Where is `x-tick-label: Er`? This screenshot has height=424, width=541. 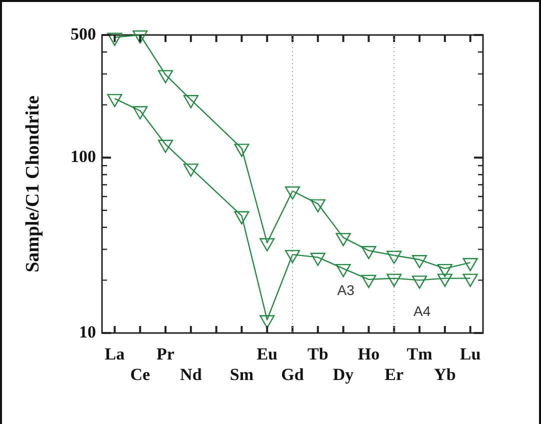 x-tick-label: Er is located at coordinates (394, 374).